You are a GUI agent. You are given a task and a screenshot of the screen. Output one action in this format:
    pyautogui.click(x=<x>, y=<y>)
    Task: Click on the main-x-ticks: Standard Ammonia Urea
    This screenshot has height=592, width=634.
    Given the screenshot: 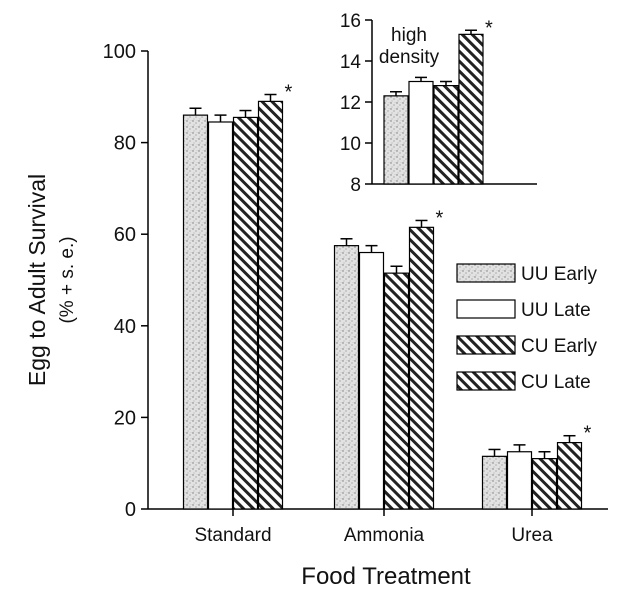 What is the action you would take?
    pyautogui.click(x=373, y=527)
    